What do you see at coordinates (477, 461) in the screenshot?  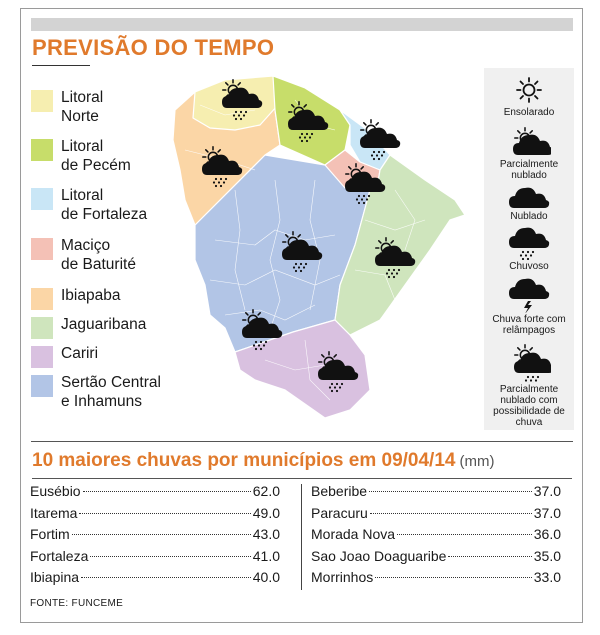 I see `rainfall-unit: (mm)` at bounding box center [477, 461].